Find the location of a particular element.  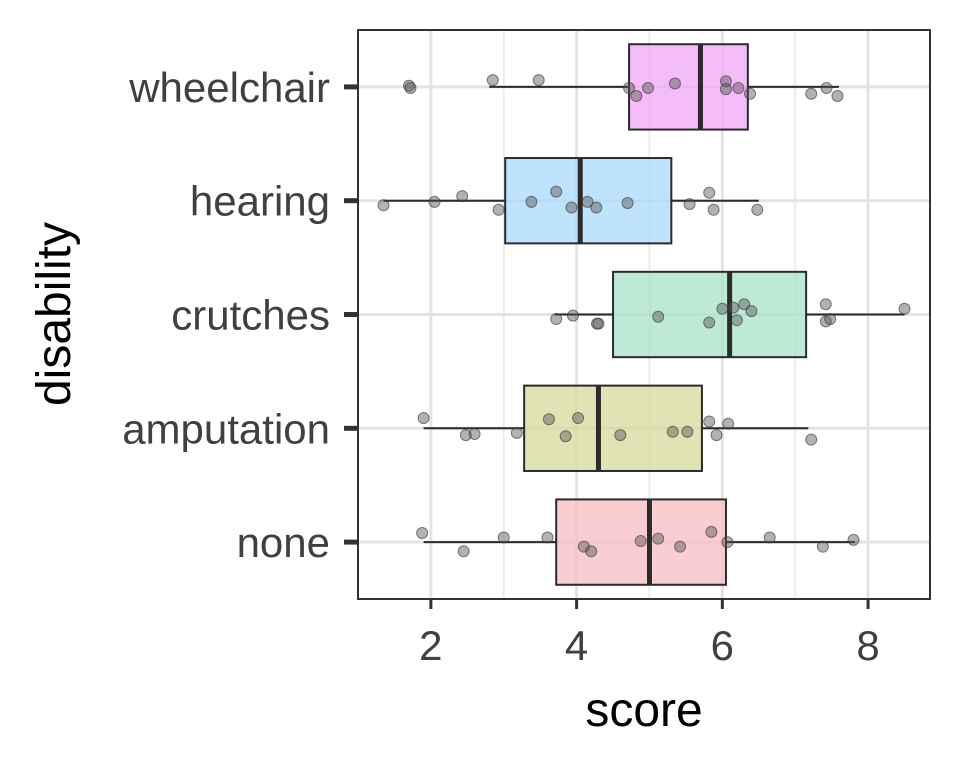

x-axis-title: score is located at coordinates (643, 710).